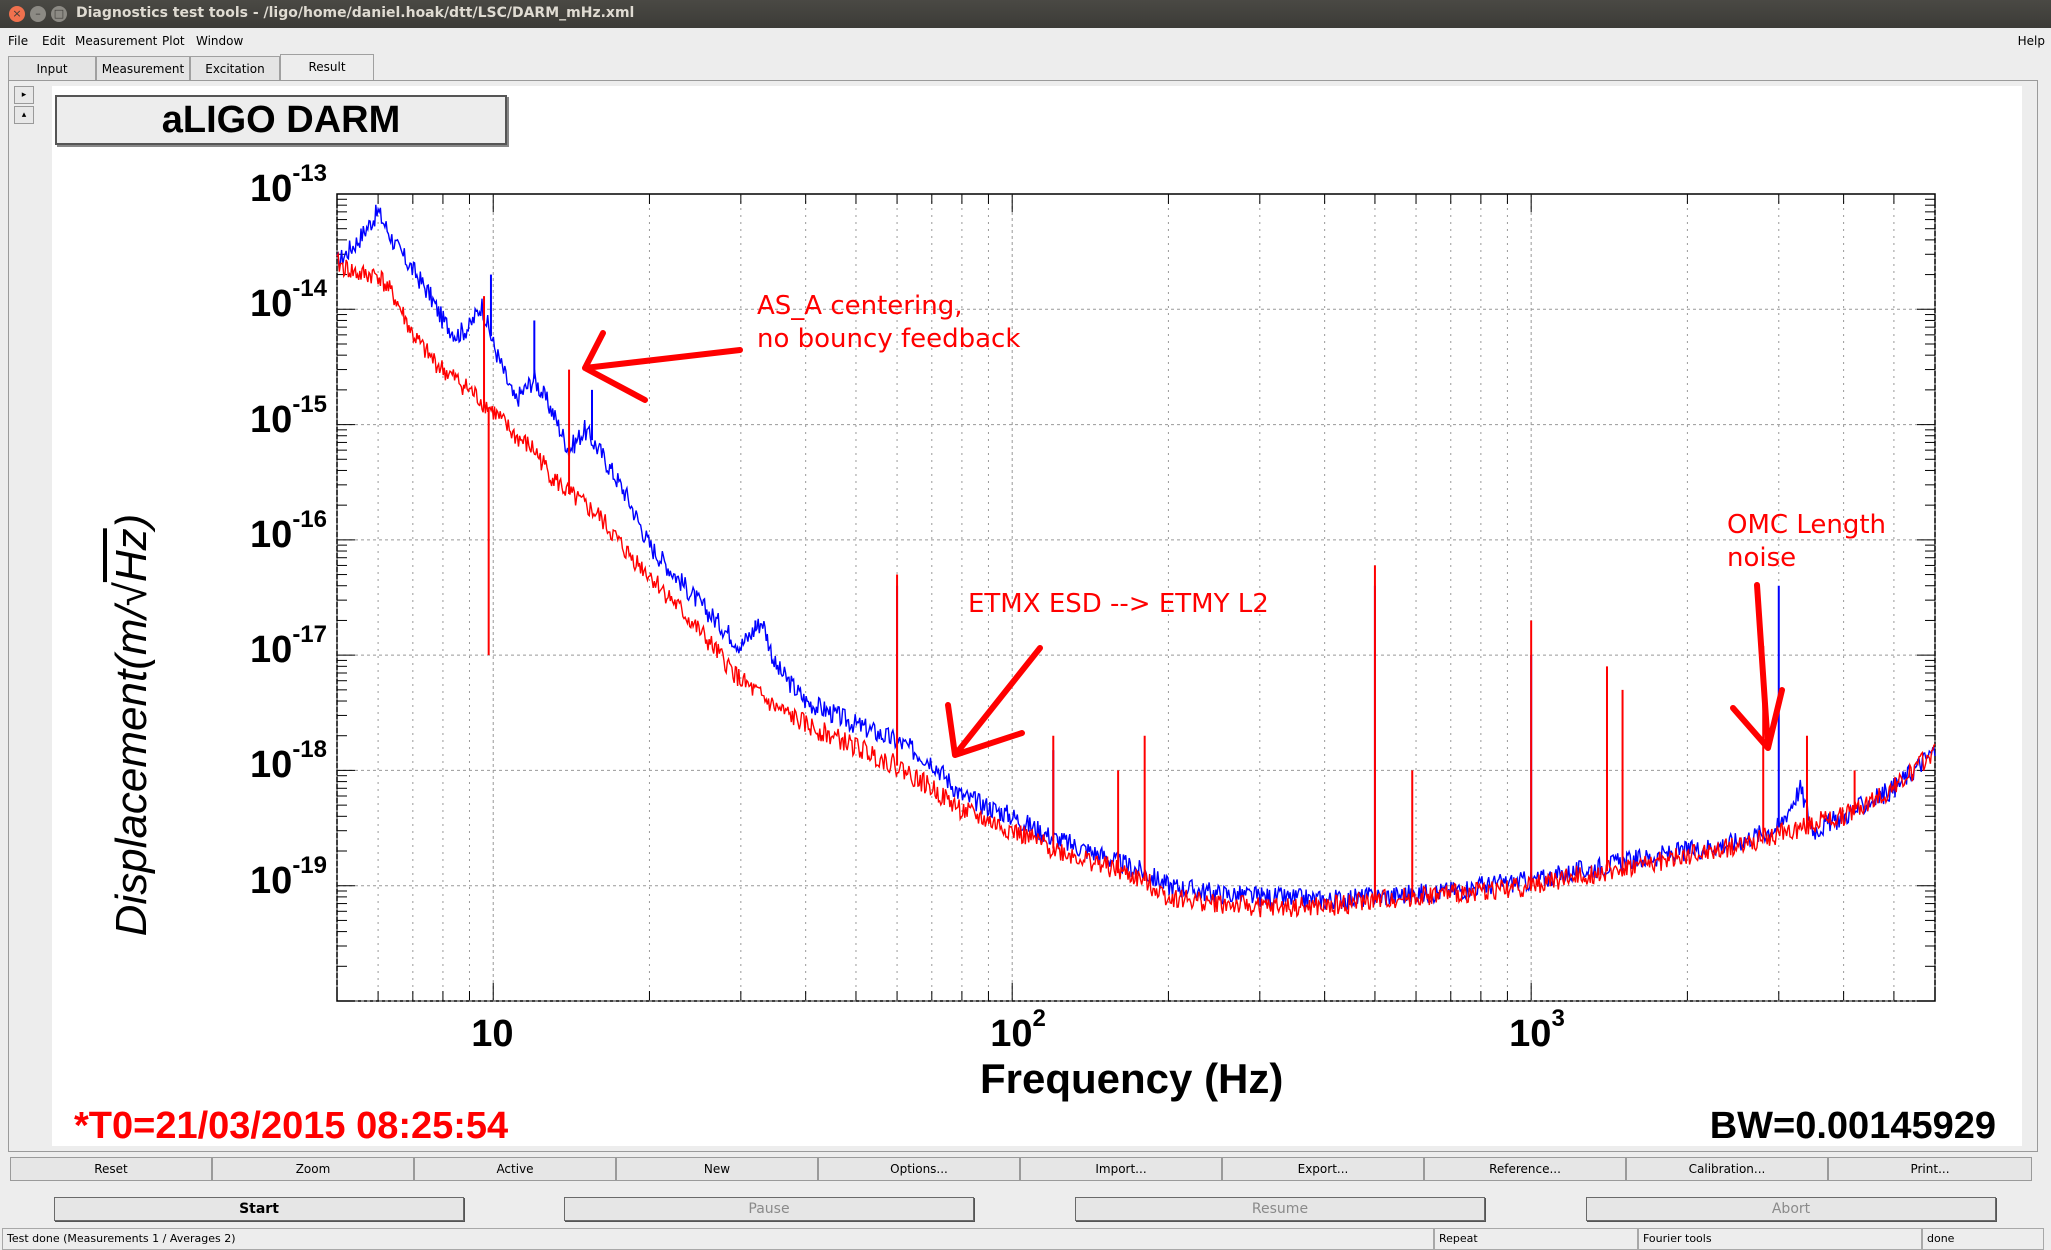 The width and height of the screenshot is (2051, 1250). What do you see at coordinates (1132, 1078) in the screenshot?
I see `x-axis-label: Frequency (Hz)` at bounding box center [1132, 1078].